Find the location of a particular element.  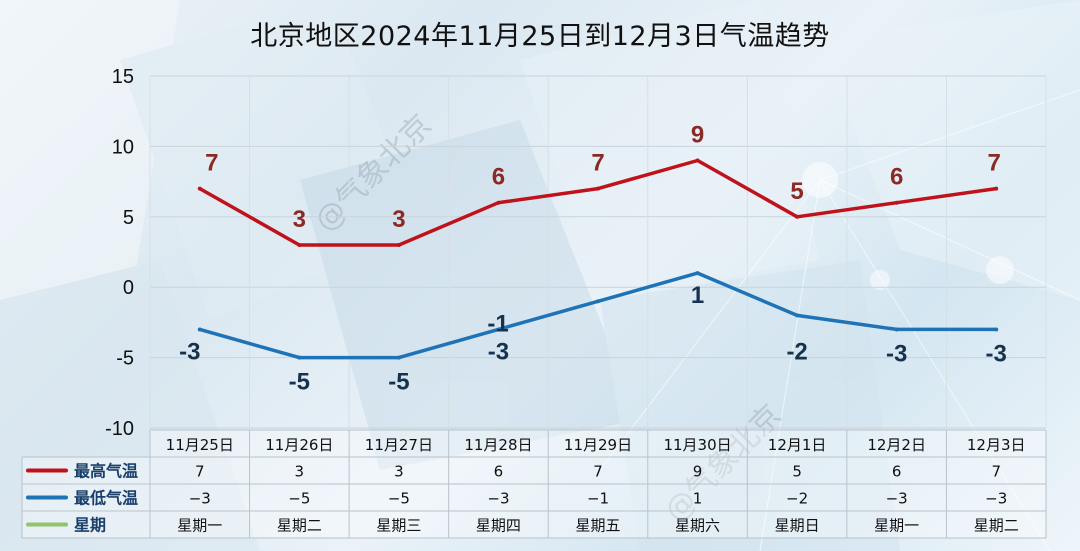

y-tick-label: -5 is located at coordinates (125, 359).